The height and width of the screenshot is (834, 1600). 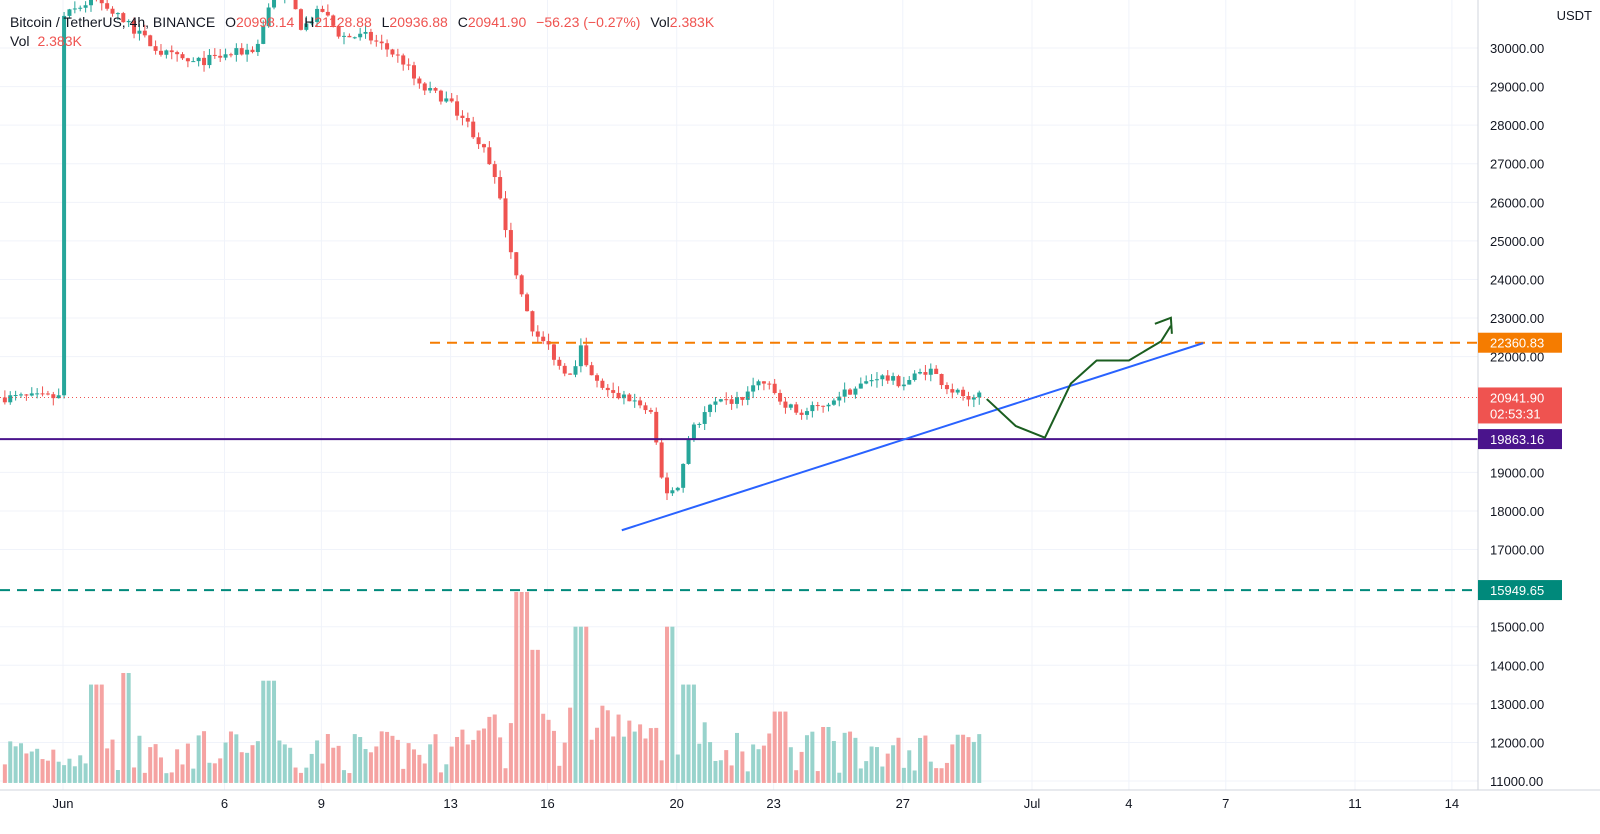 What do you see at coordinates (450, 803) in the screenshot?
I see `x-tick-label: 13` at bounding box center [450, 803].